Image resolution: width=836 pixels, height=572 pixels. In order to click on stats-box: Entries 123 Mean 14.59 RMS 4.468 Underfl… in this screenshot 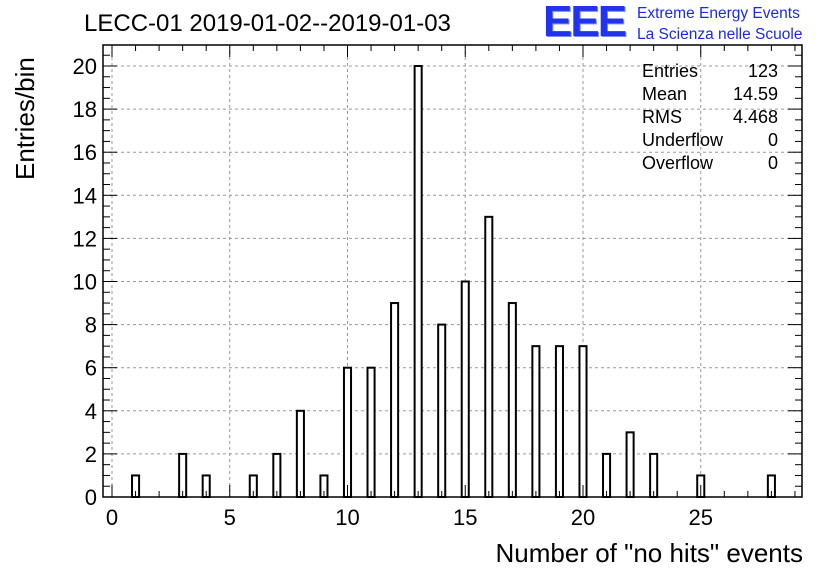, I will do `click(710, 117)`.